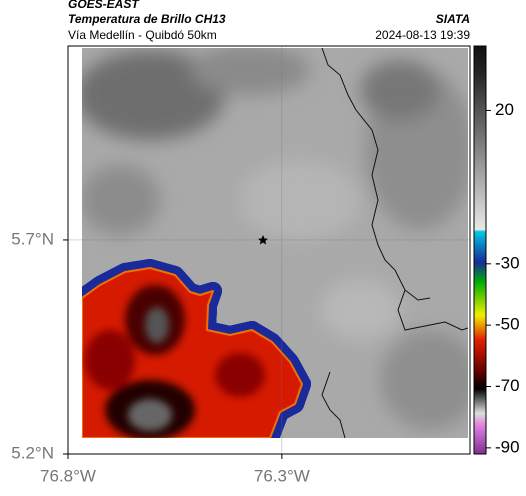  Describe the element at coordinates (453, 19) in the screenshot. I see `source: SIATA` at that location.